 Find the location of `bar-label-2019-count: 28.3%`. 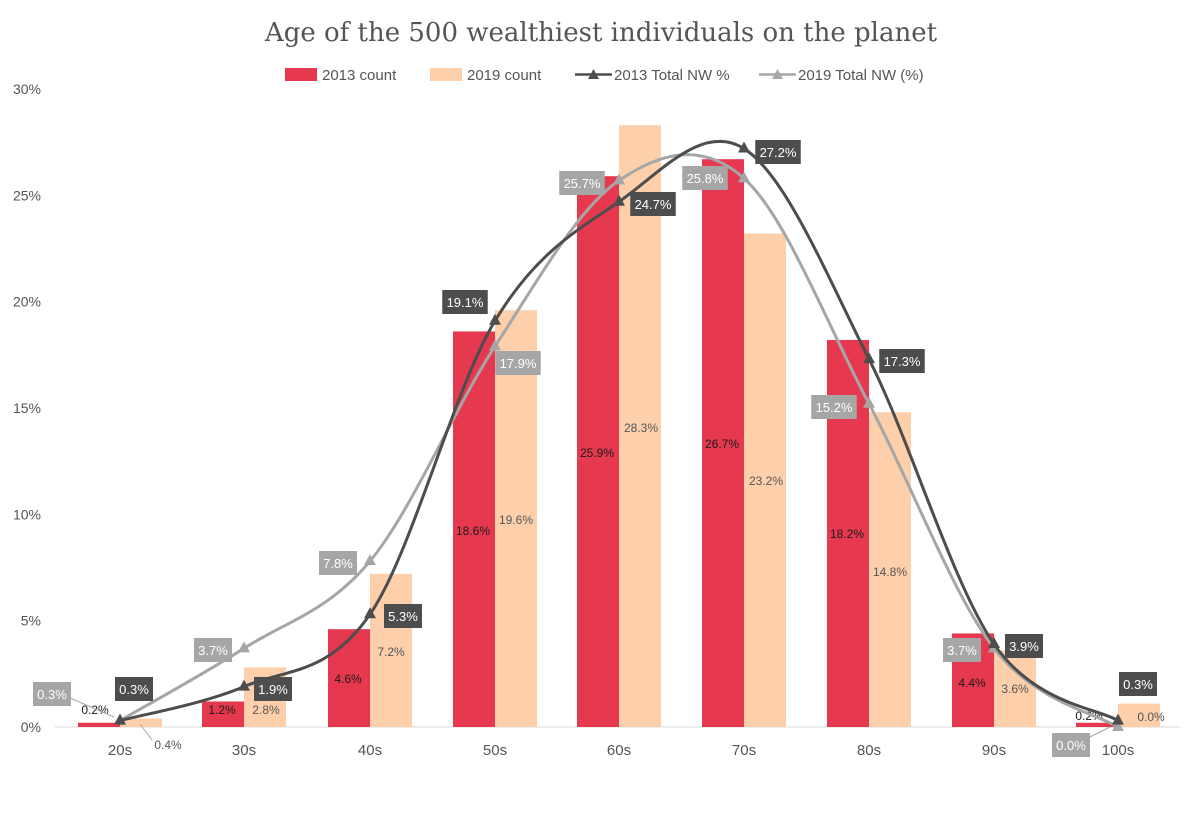

bar-label-2019-count: 28.3% is located at coordinates (641, 428).